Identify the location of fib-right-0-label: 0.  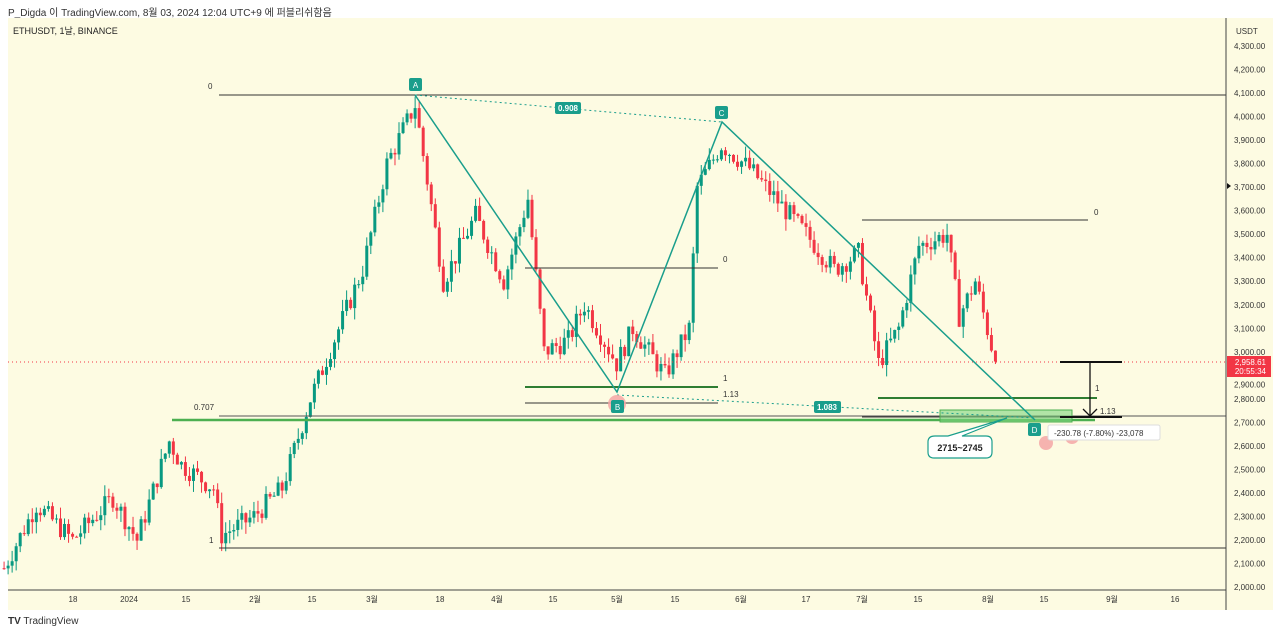
(1096, 212).